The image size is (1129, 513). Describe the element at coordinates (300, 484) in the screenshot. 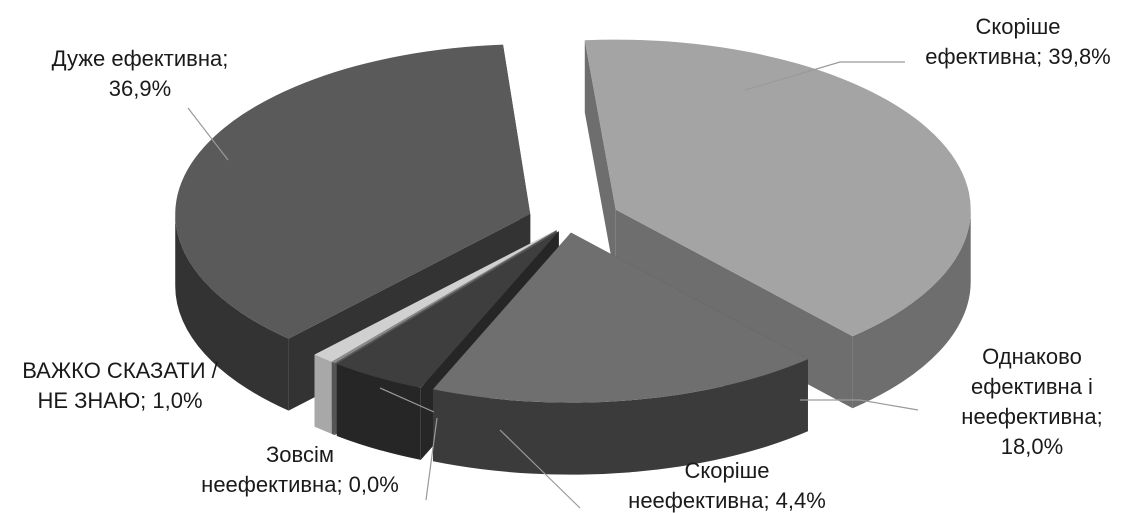

I see `slice-label-line: неефективна; 0,0%` at that location.